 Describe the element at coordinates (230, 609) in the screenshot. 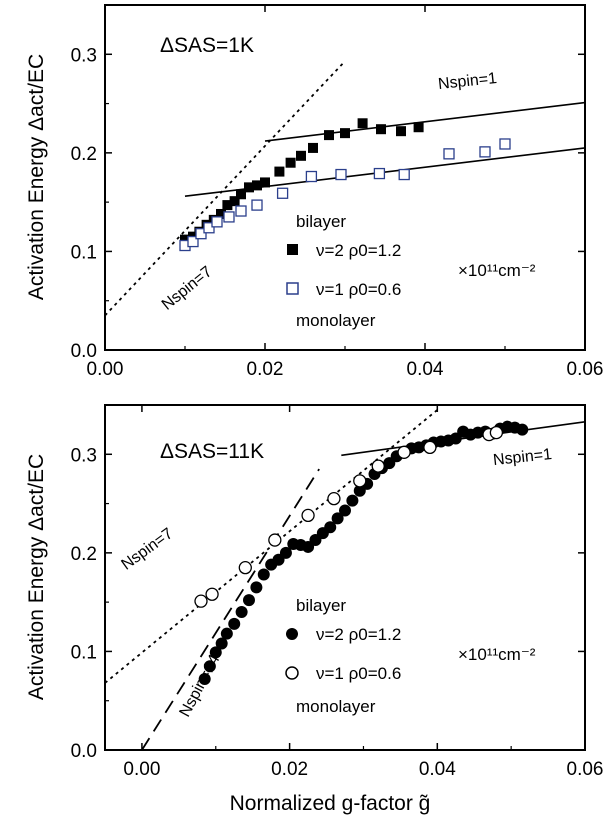

I see `nspin-14-line` at that location.